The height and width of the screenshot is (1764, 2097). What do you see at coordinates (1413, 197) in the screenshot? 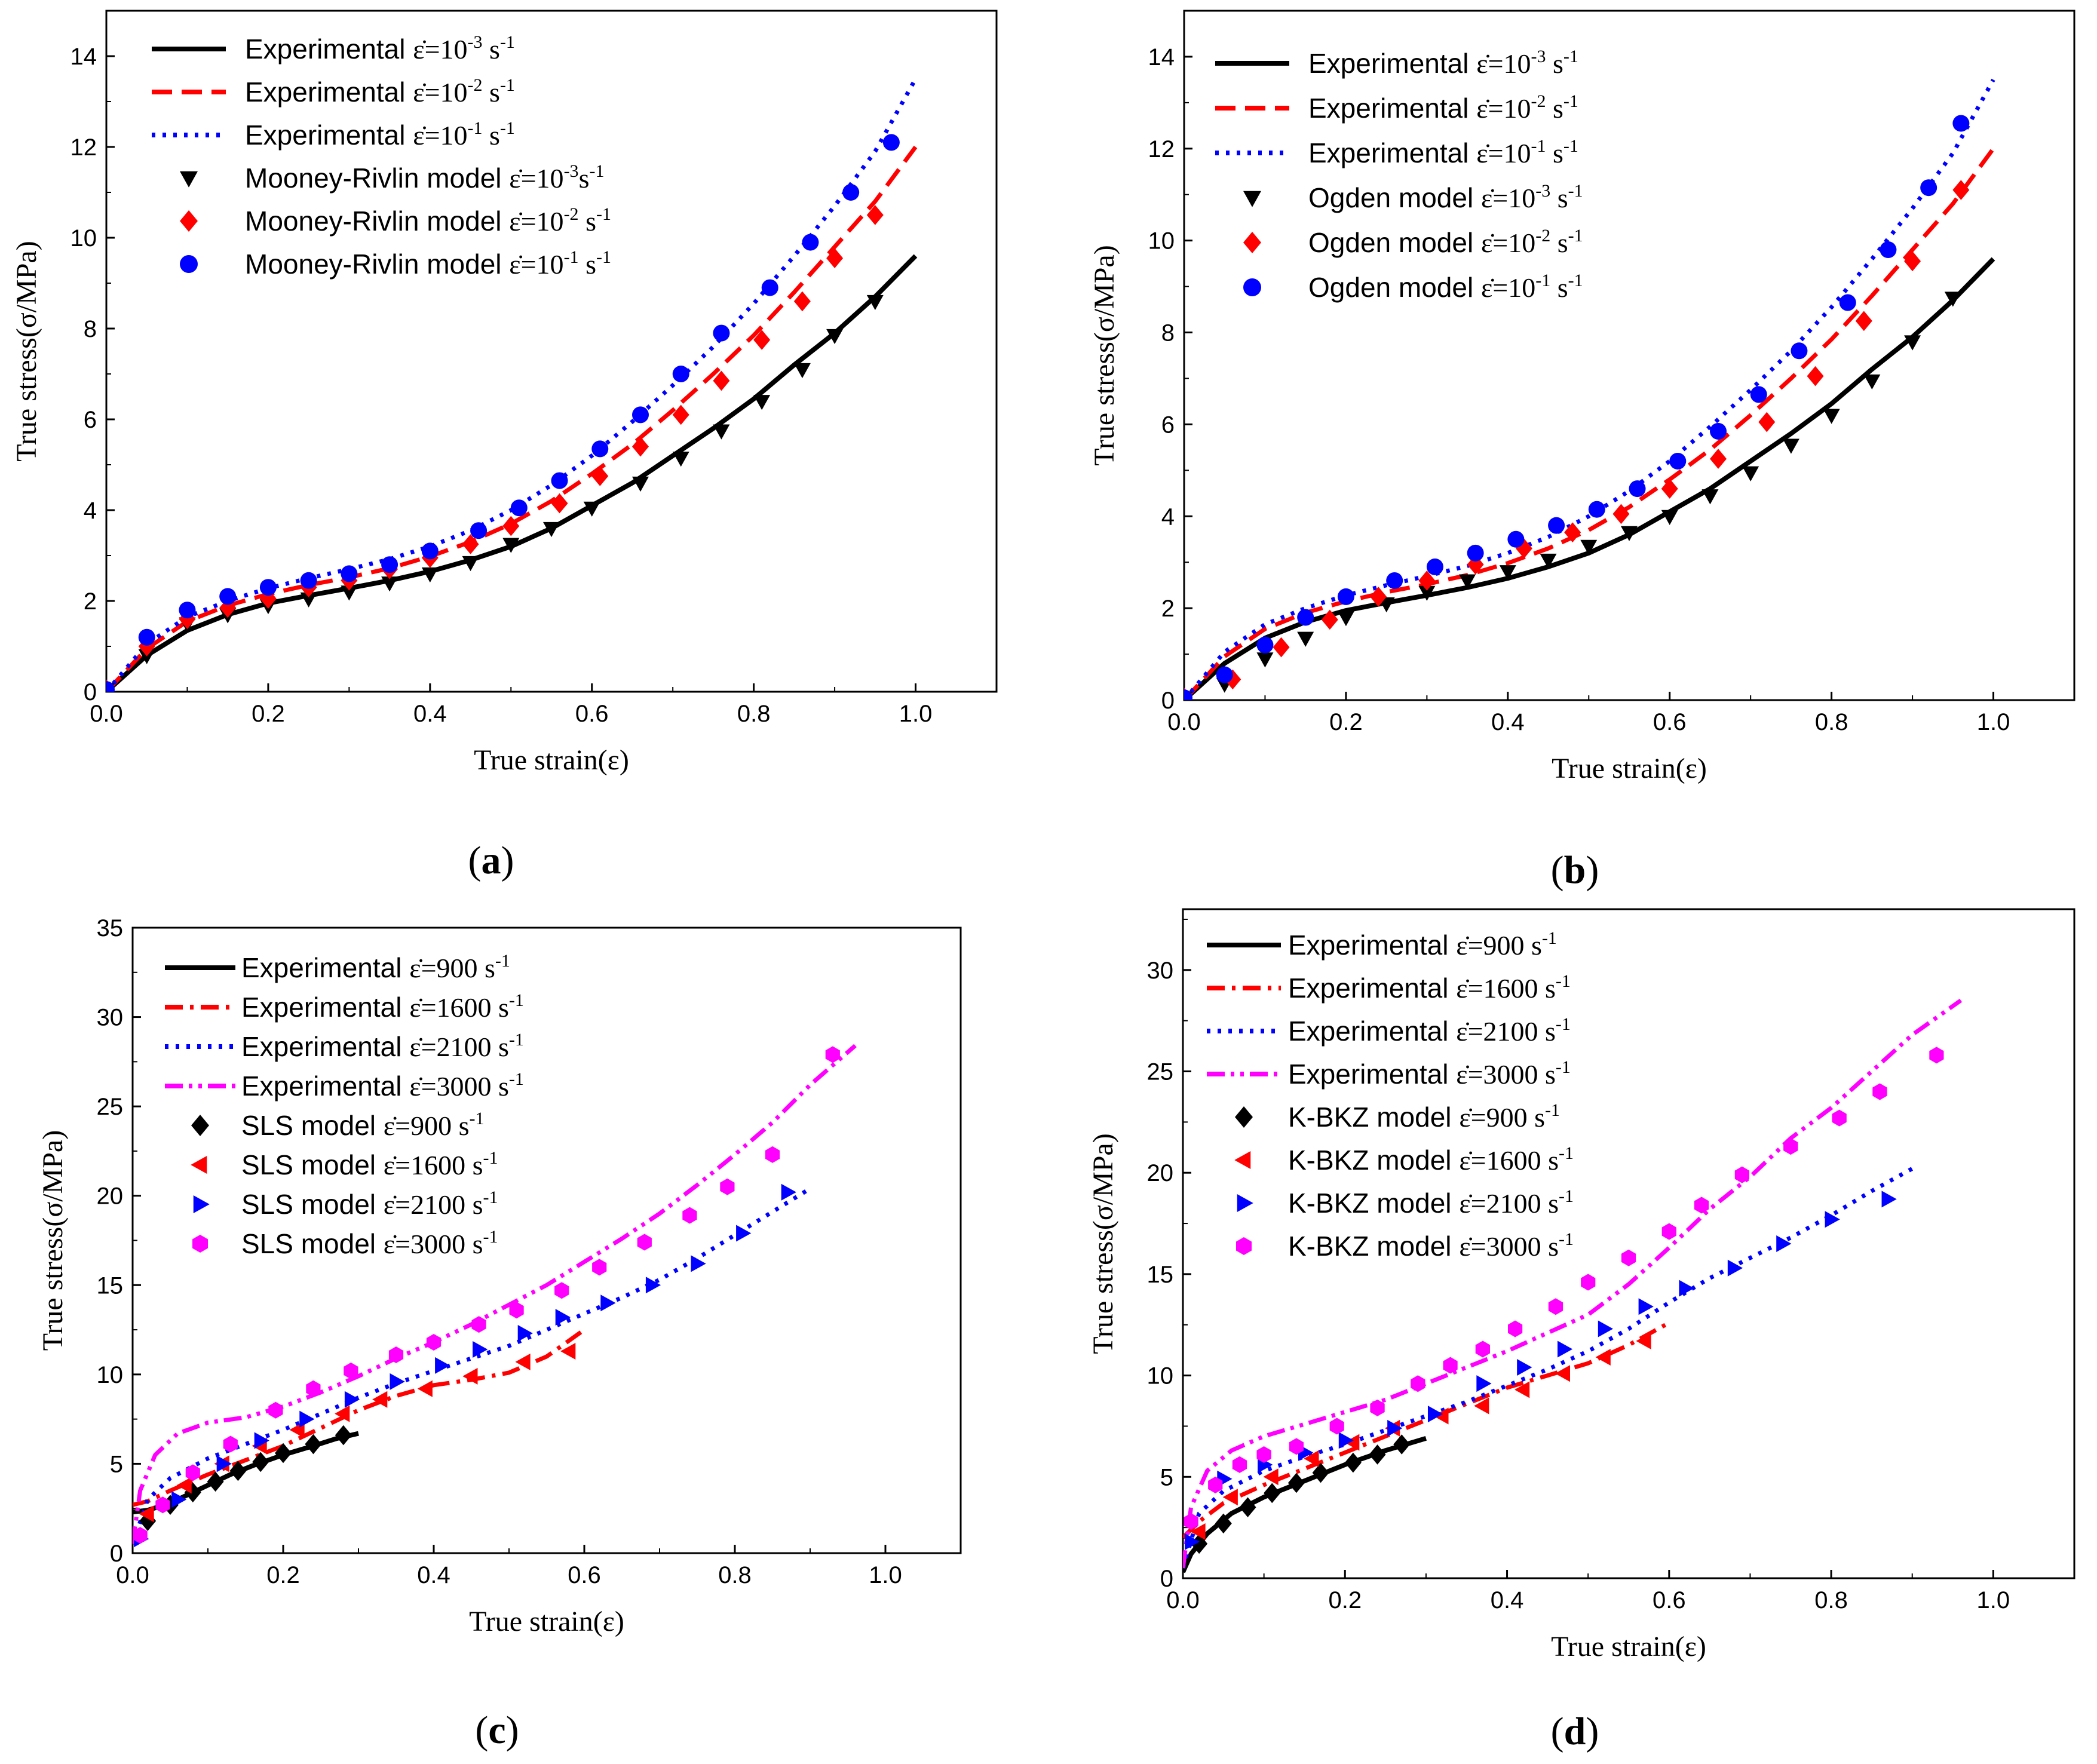
I see `legend-entry: Ogden model ε̇=10-3 s-1` at bounding box center [1413, 197].